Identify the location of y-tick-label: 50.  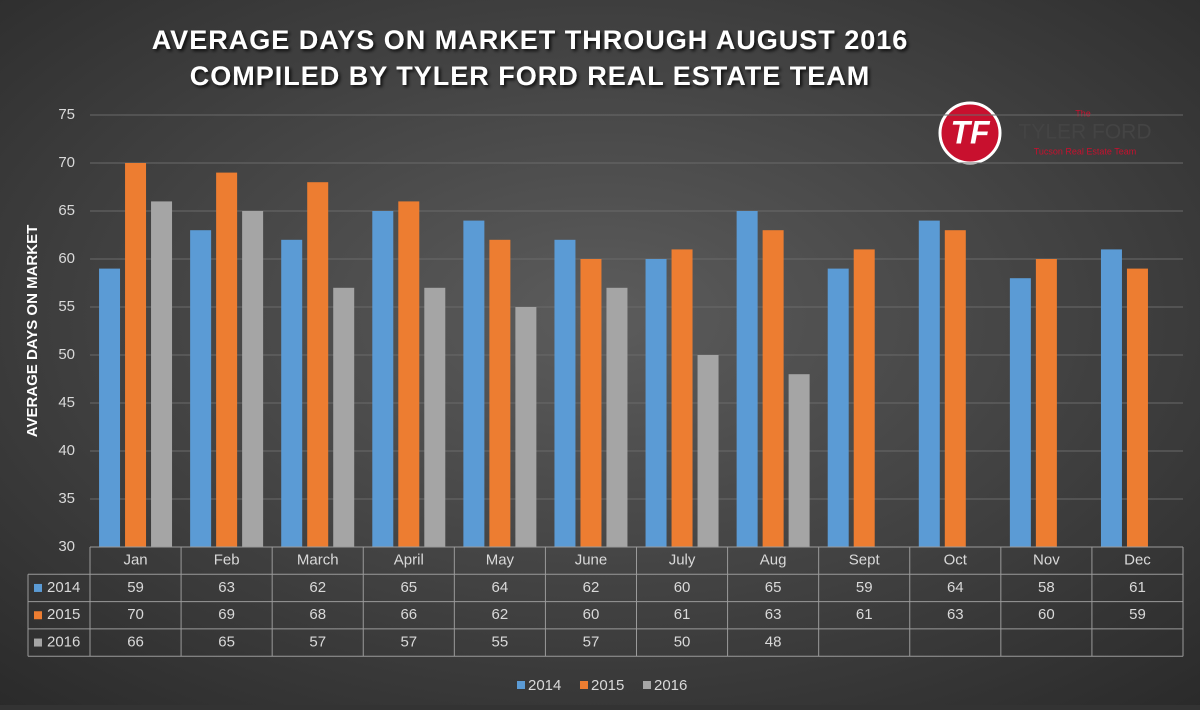
(66, 354).